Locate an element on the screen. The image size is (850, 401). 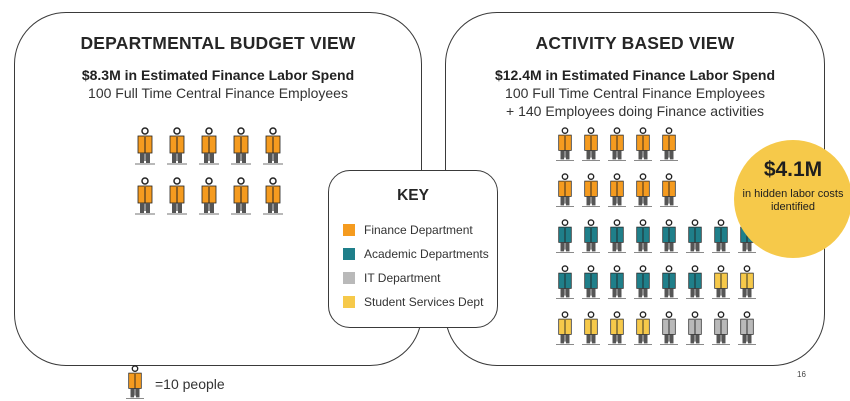
person-icon-legend is located at coordinates (135, 382).